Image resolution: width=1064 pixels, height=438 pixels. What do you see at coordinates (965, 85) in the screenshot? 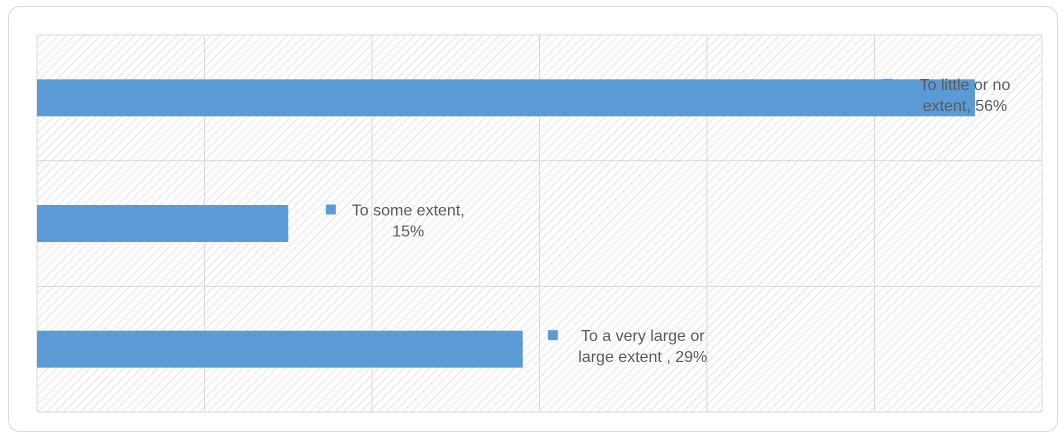
I see `data-label: To little or no` at bounding box center [965, 85].